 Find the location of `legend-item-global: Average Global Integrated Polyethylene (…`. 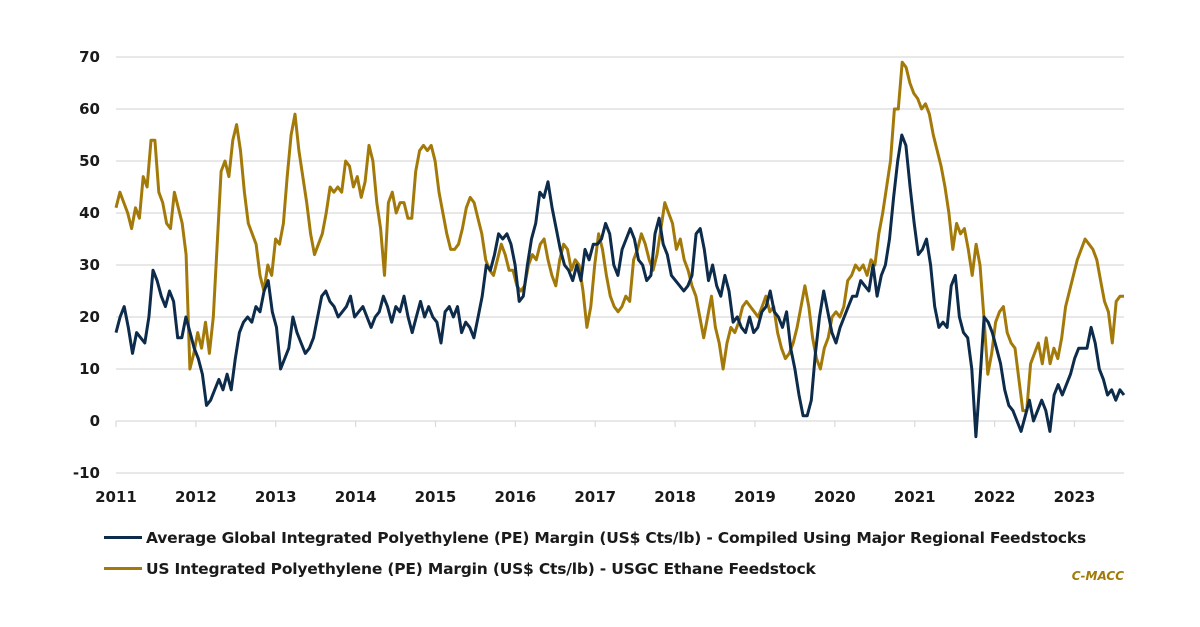

legend-item-global: Average Global Integrated Polyethylene (… is located at coordinates (595, 537).